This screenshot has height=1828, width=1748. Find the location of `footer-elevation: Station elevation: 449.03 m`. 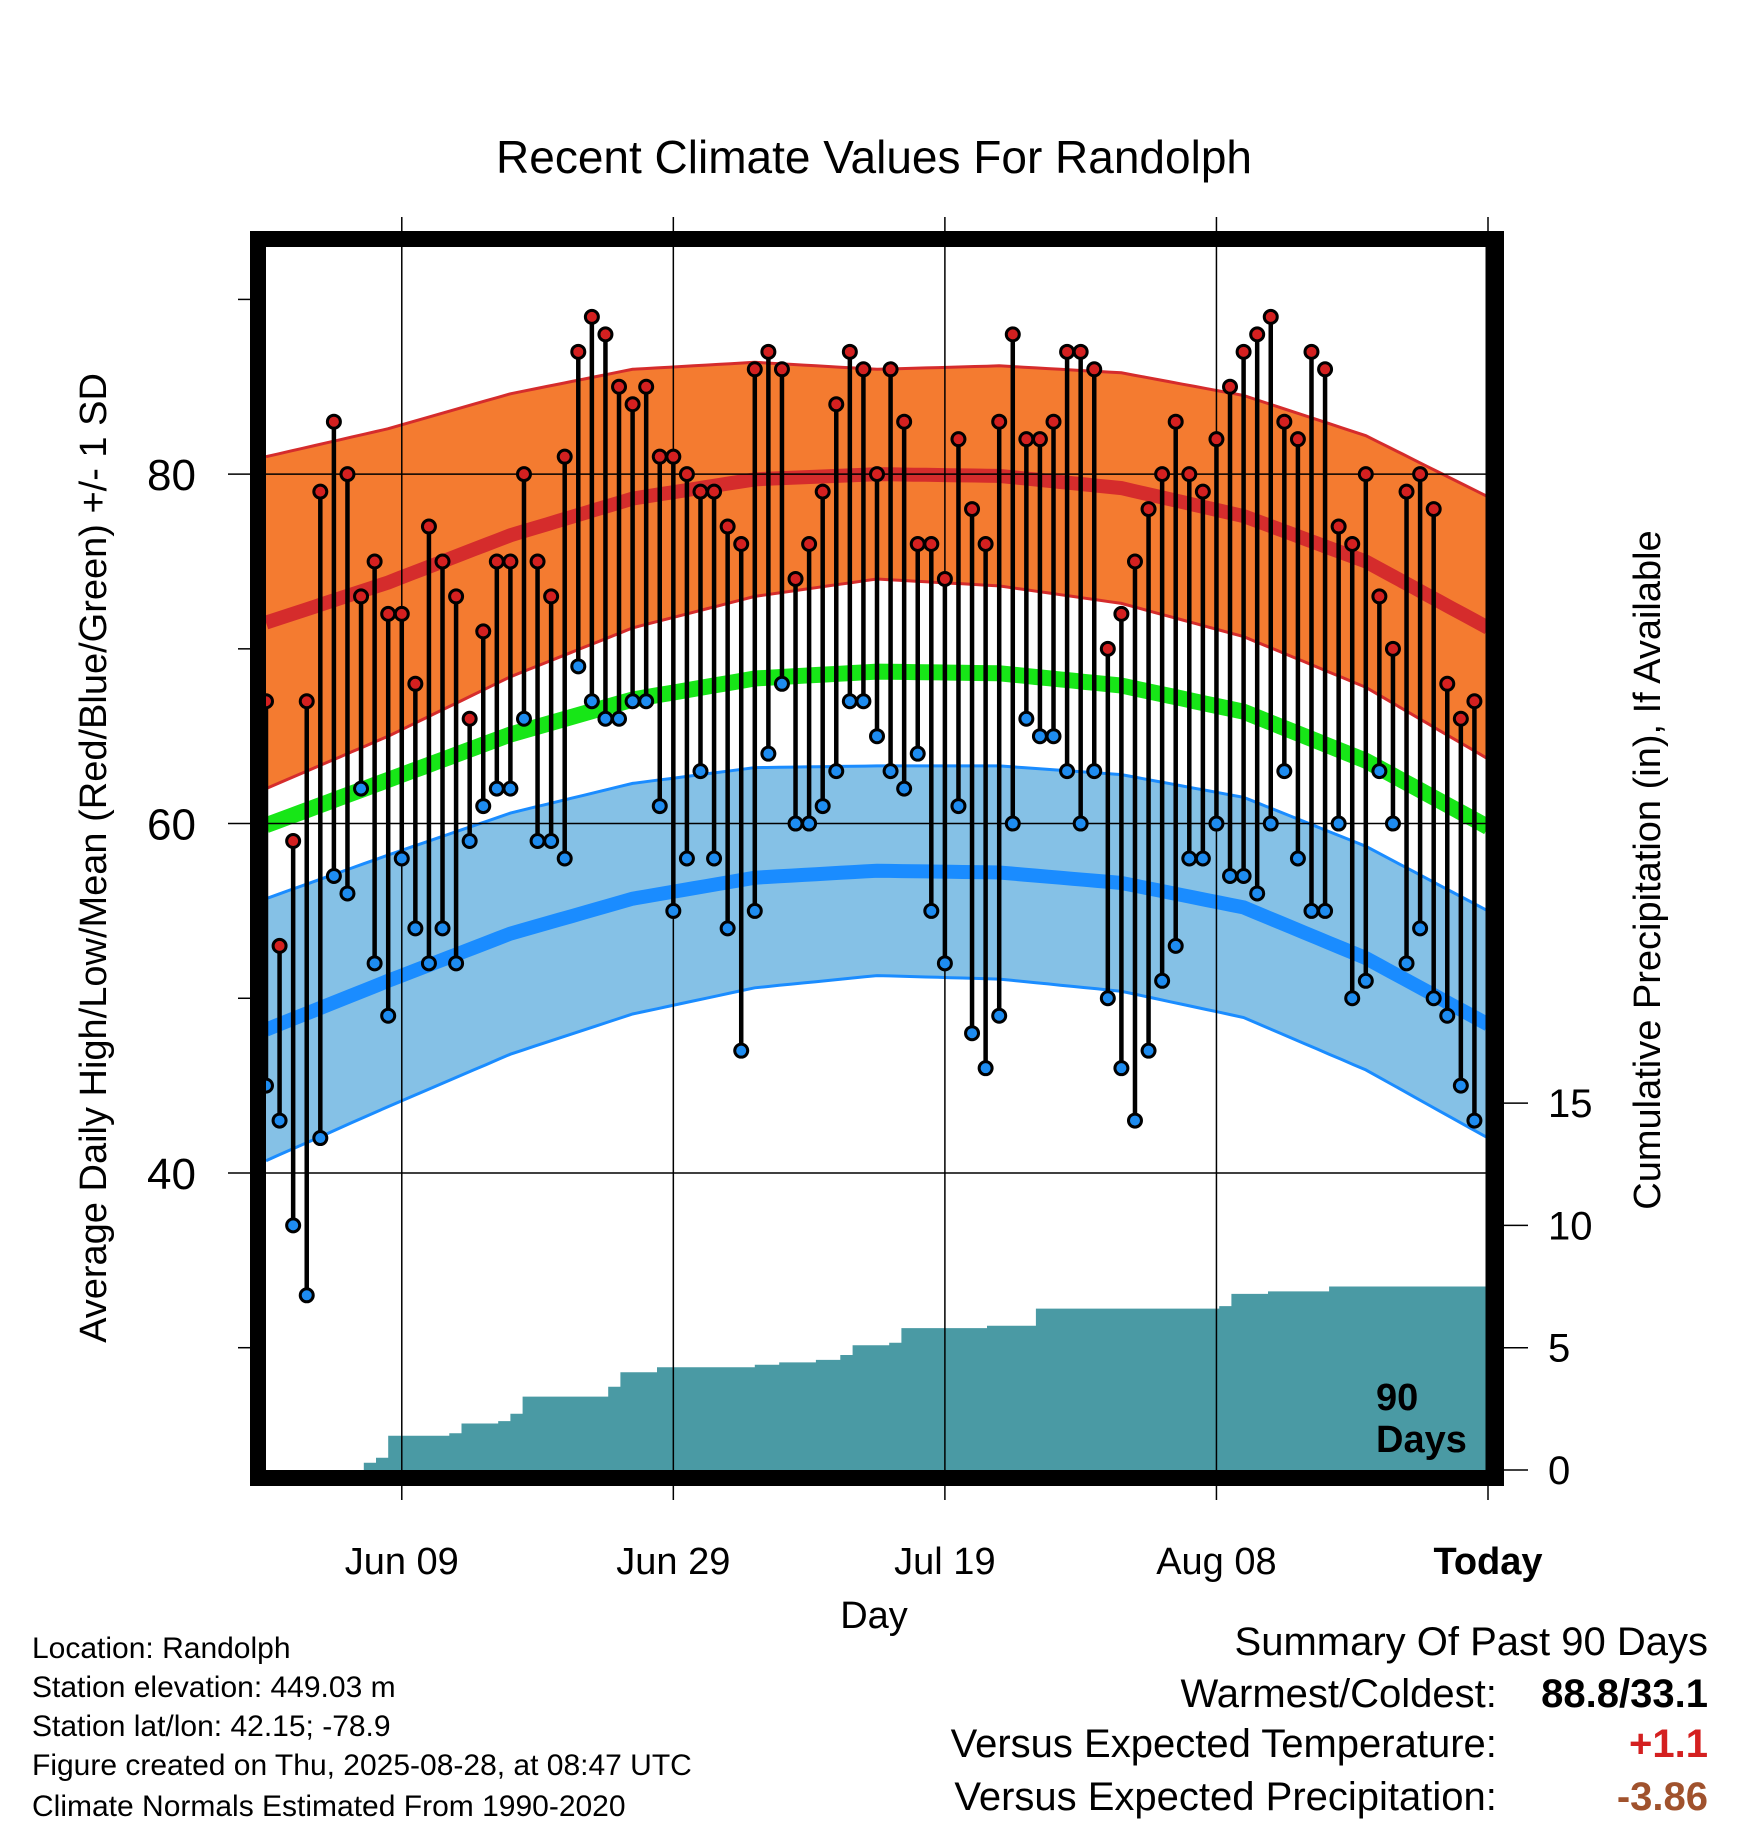

footer-elevation: Station elevation: 449.03 m is located at coordinates (214, 1687).